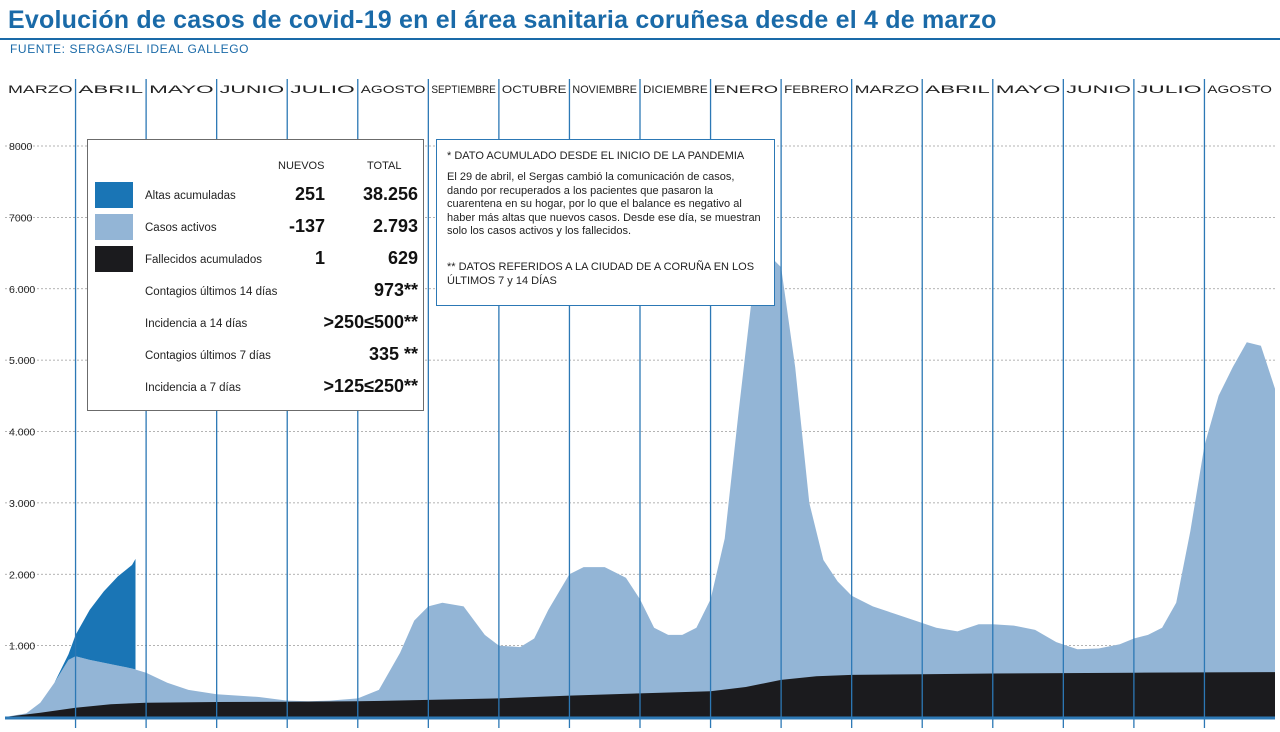 This screenshot has width=1280, height=732. What do you see at coordinates (21, 218) in the screenshot?
I see `y-tick-label: 7000` at bounding box center [21, 218].